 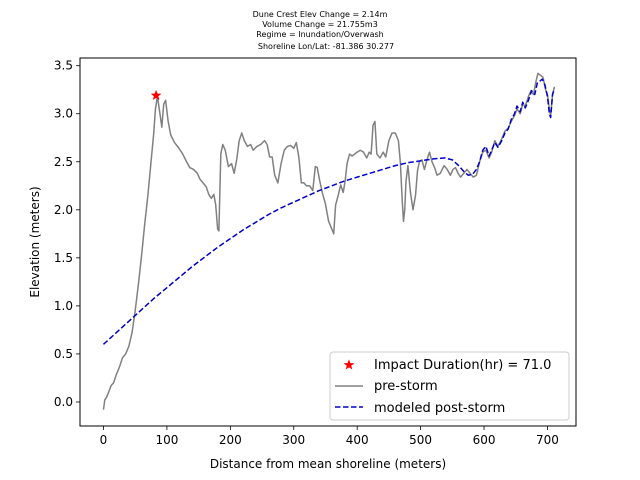 What do you see at coordinates (63, 354) in the screenshot?
I see `y-tick-label: 0.5` at bounding box center [63, 354].